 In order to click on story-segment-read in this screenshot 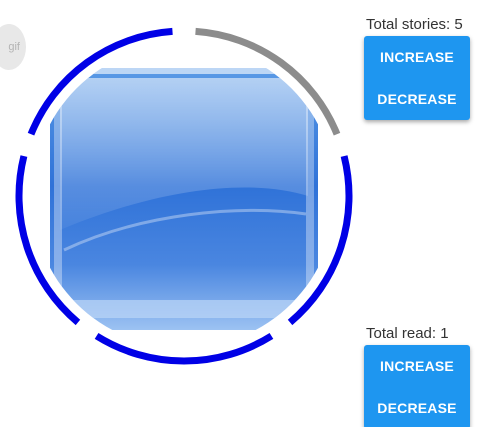, I will do `click(268, 81)`.